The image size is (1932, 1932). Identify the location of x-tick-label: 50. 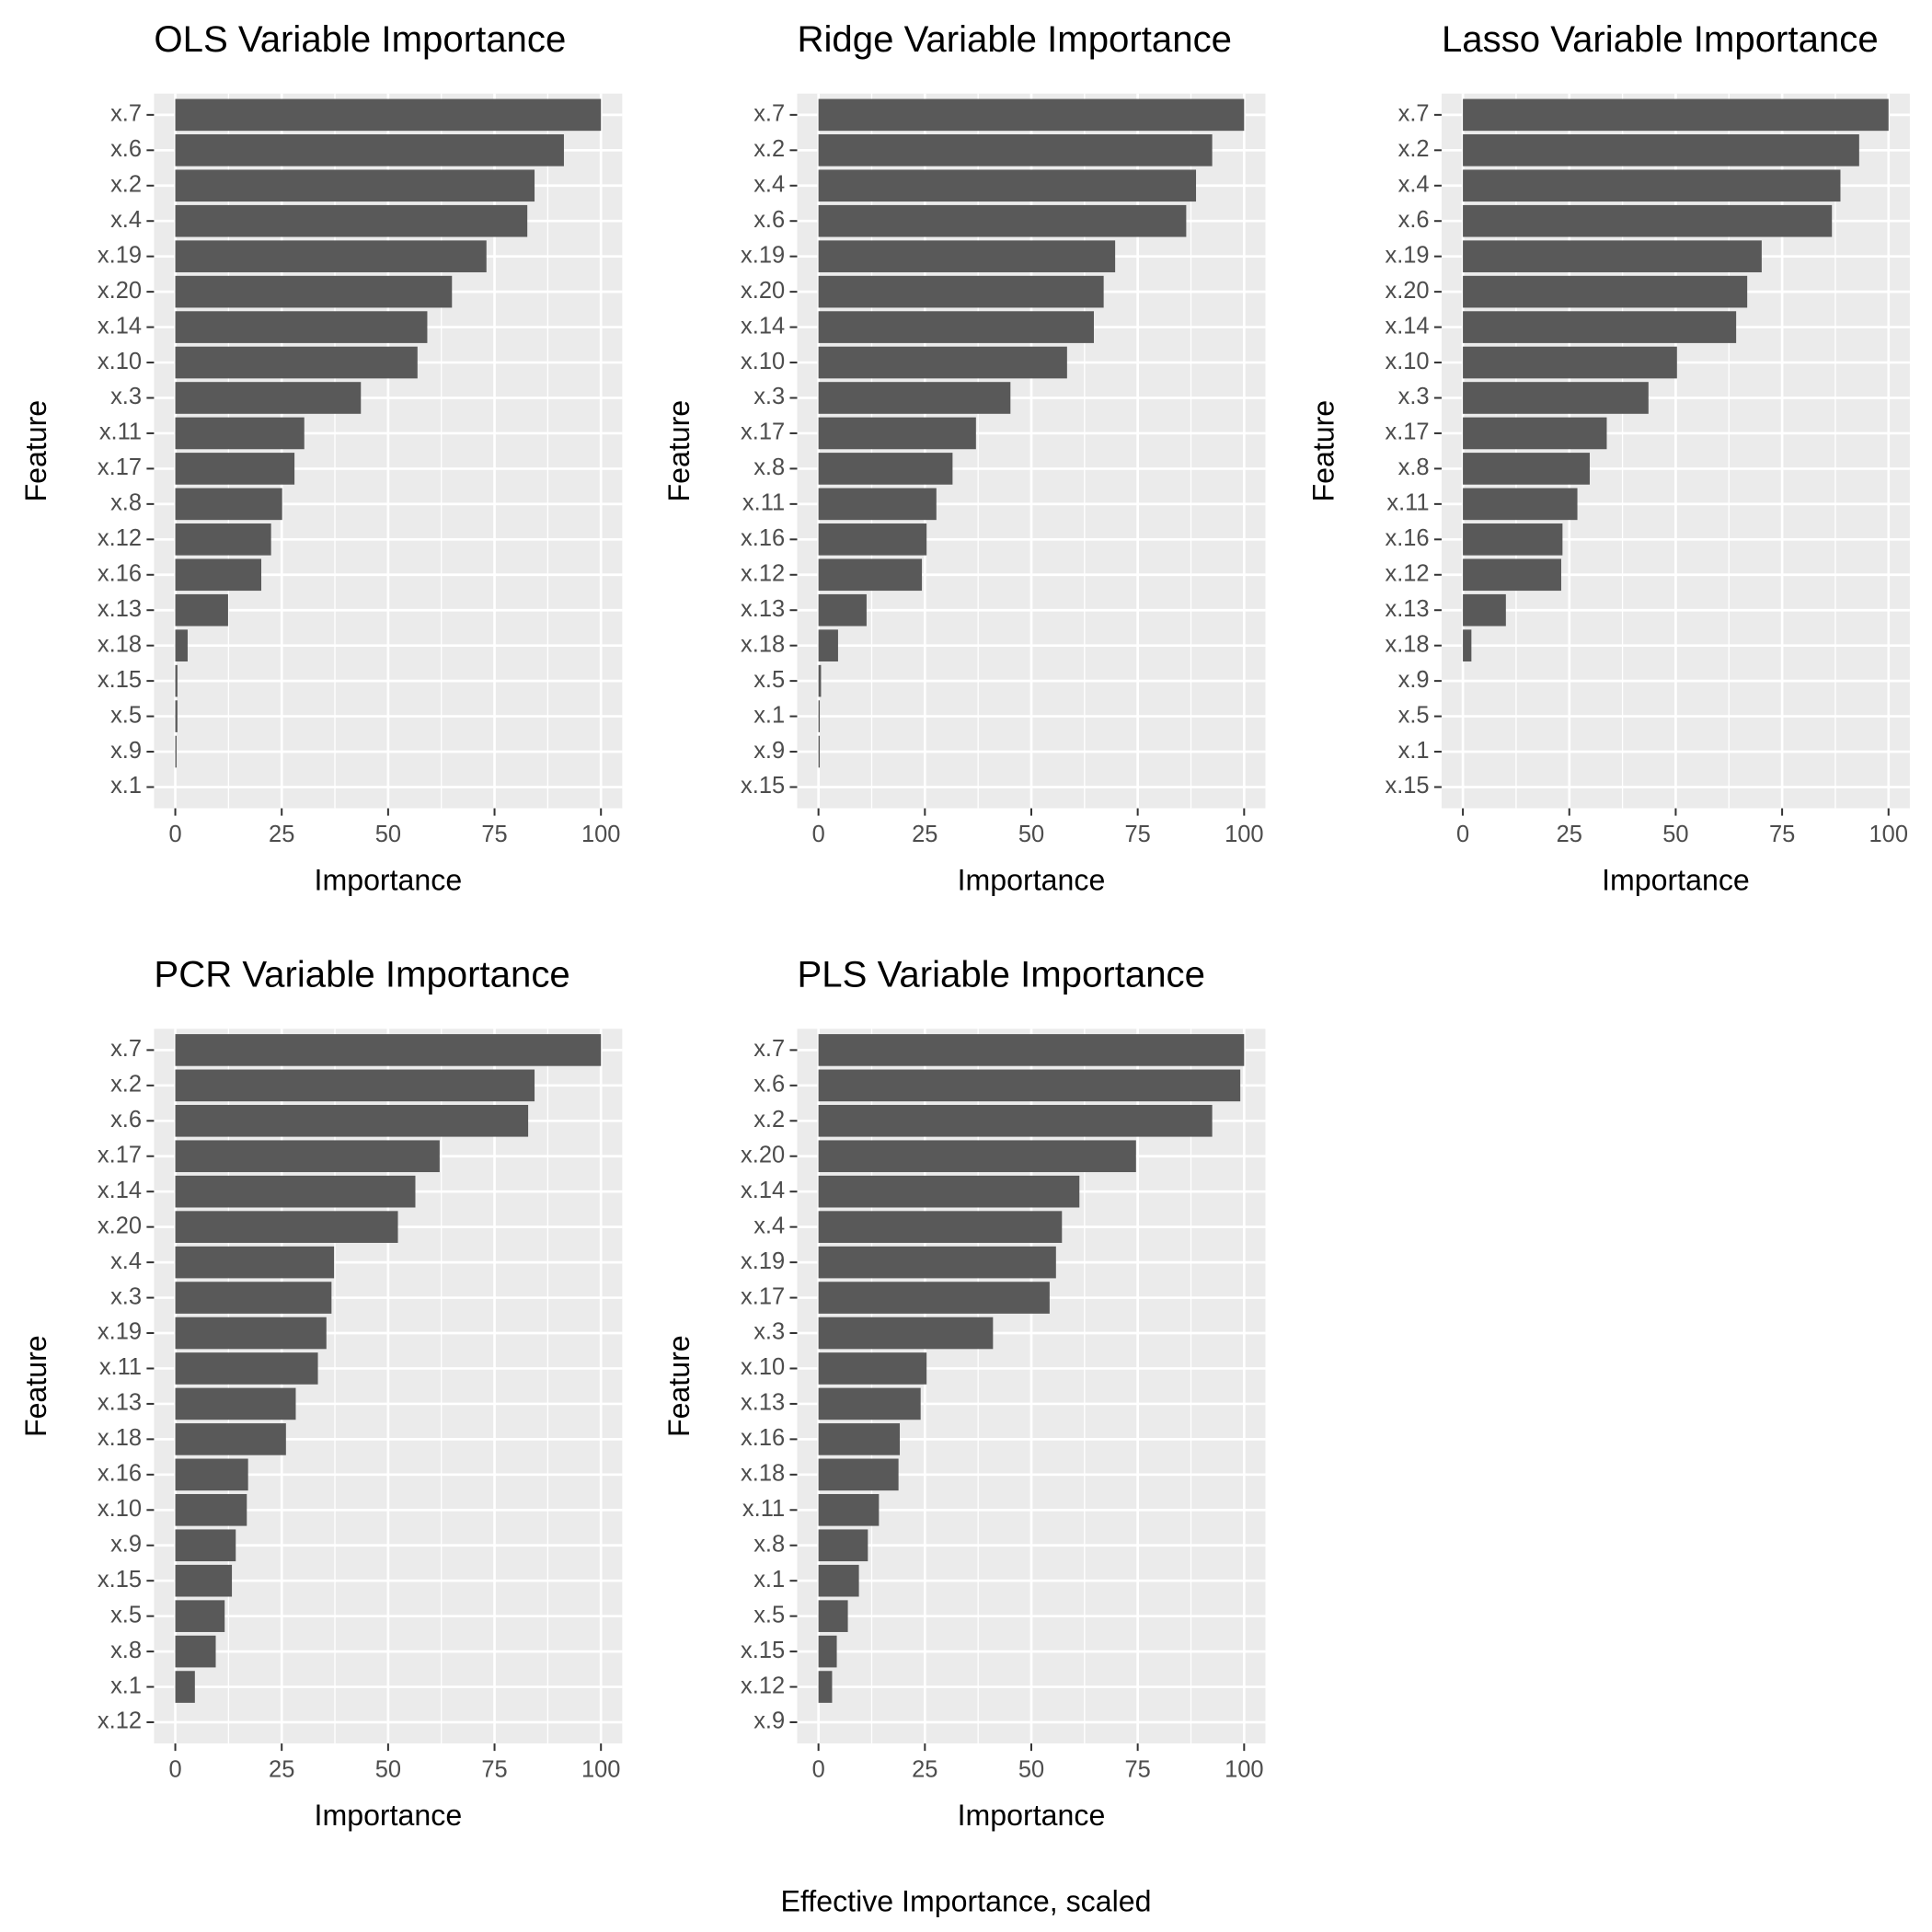
(1675, 834).